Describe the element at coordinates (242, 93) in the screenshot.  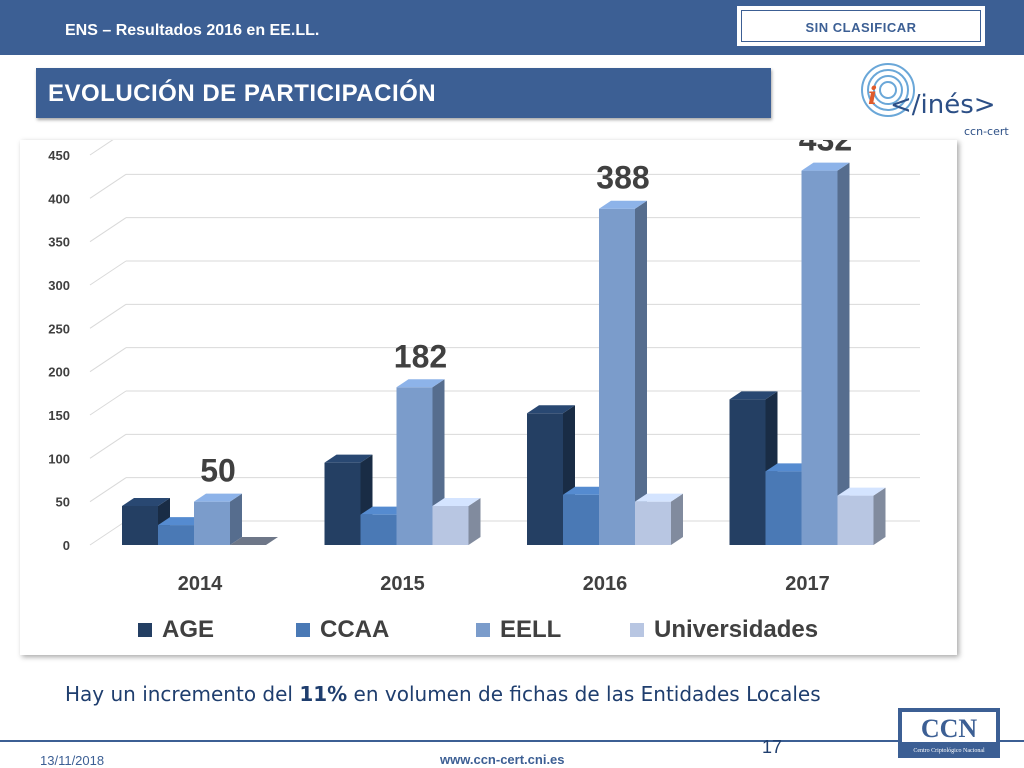
I see `section-title: EVOLUCIÓN DE PARTICIPACIÓN` at that location.